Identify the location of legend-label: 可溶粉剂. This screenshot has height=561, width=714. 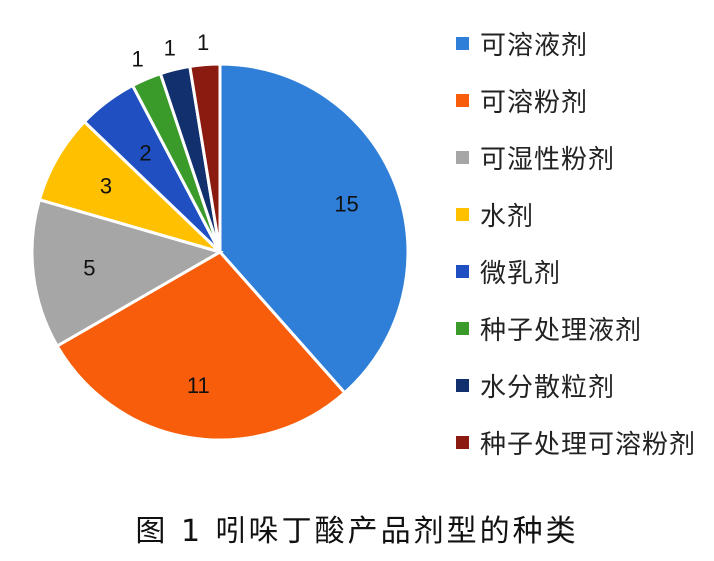
(534, 102).